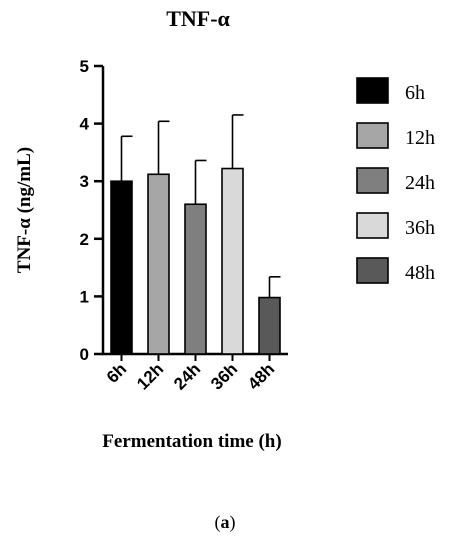 The image size is (453, 550). What do you see at coordinates (218, 522) in the screenshot?
I see `caption-open: (` at bounding box center [218, 522].